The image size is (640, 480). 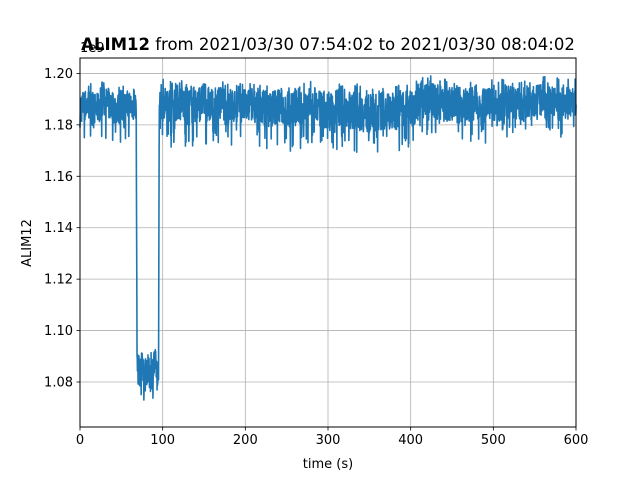 What do you see at coordinates (245, 440) in the screenshot?
I see `x-tick-label: 200` at bounding box center [245, 440].